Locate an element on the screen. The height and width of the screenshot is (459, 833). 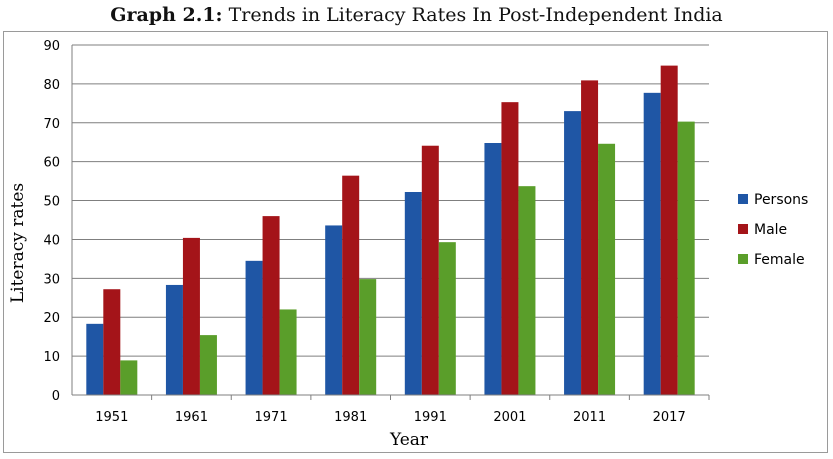
bar-persons-1951 is located at coordinates (95, 359).